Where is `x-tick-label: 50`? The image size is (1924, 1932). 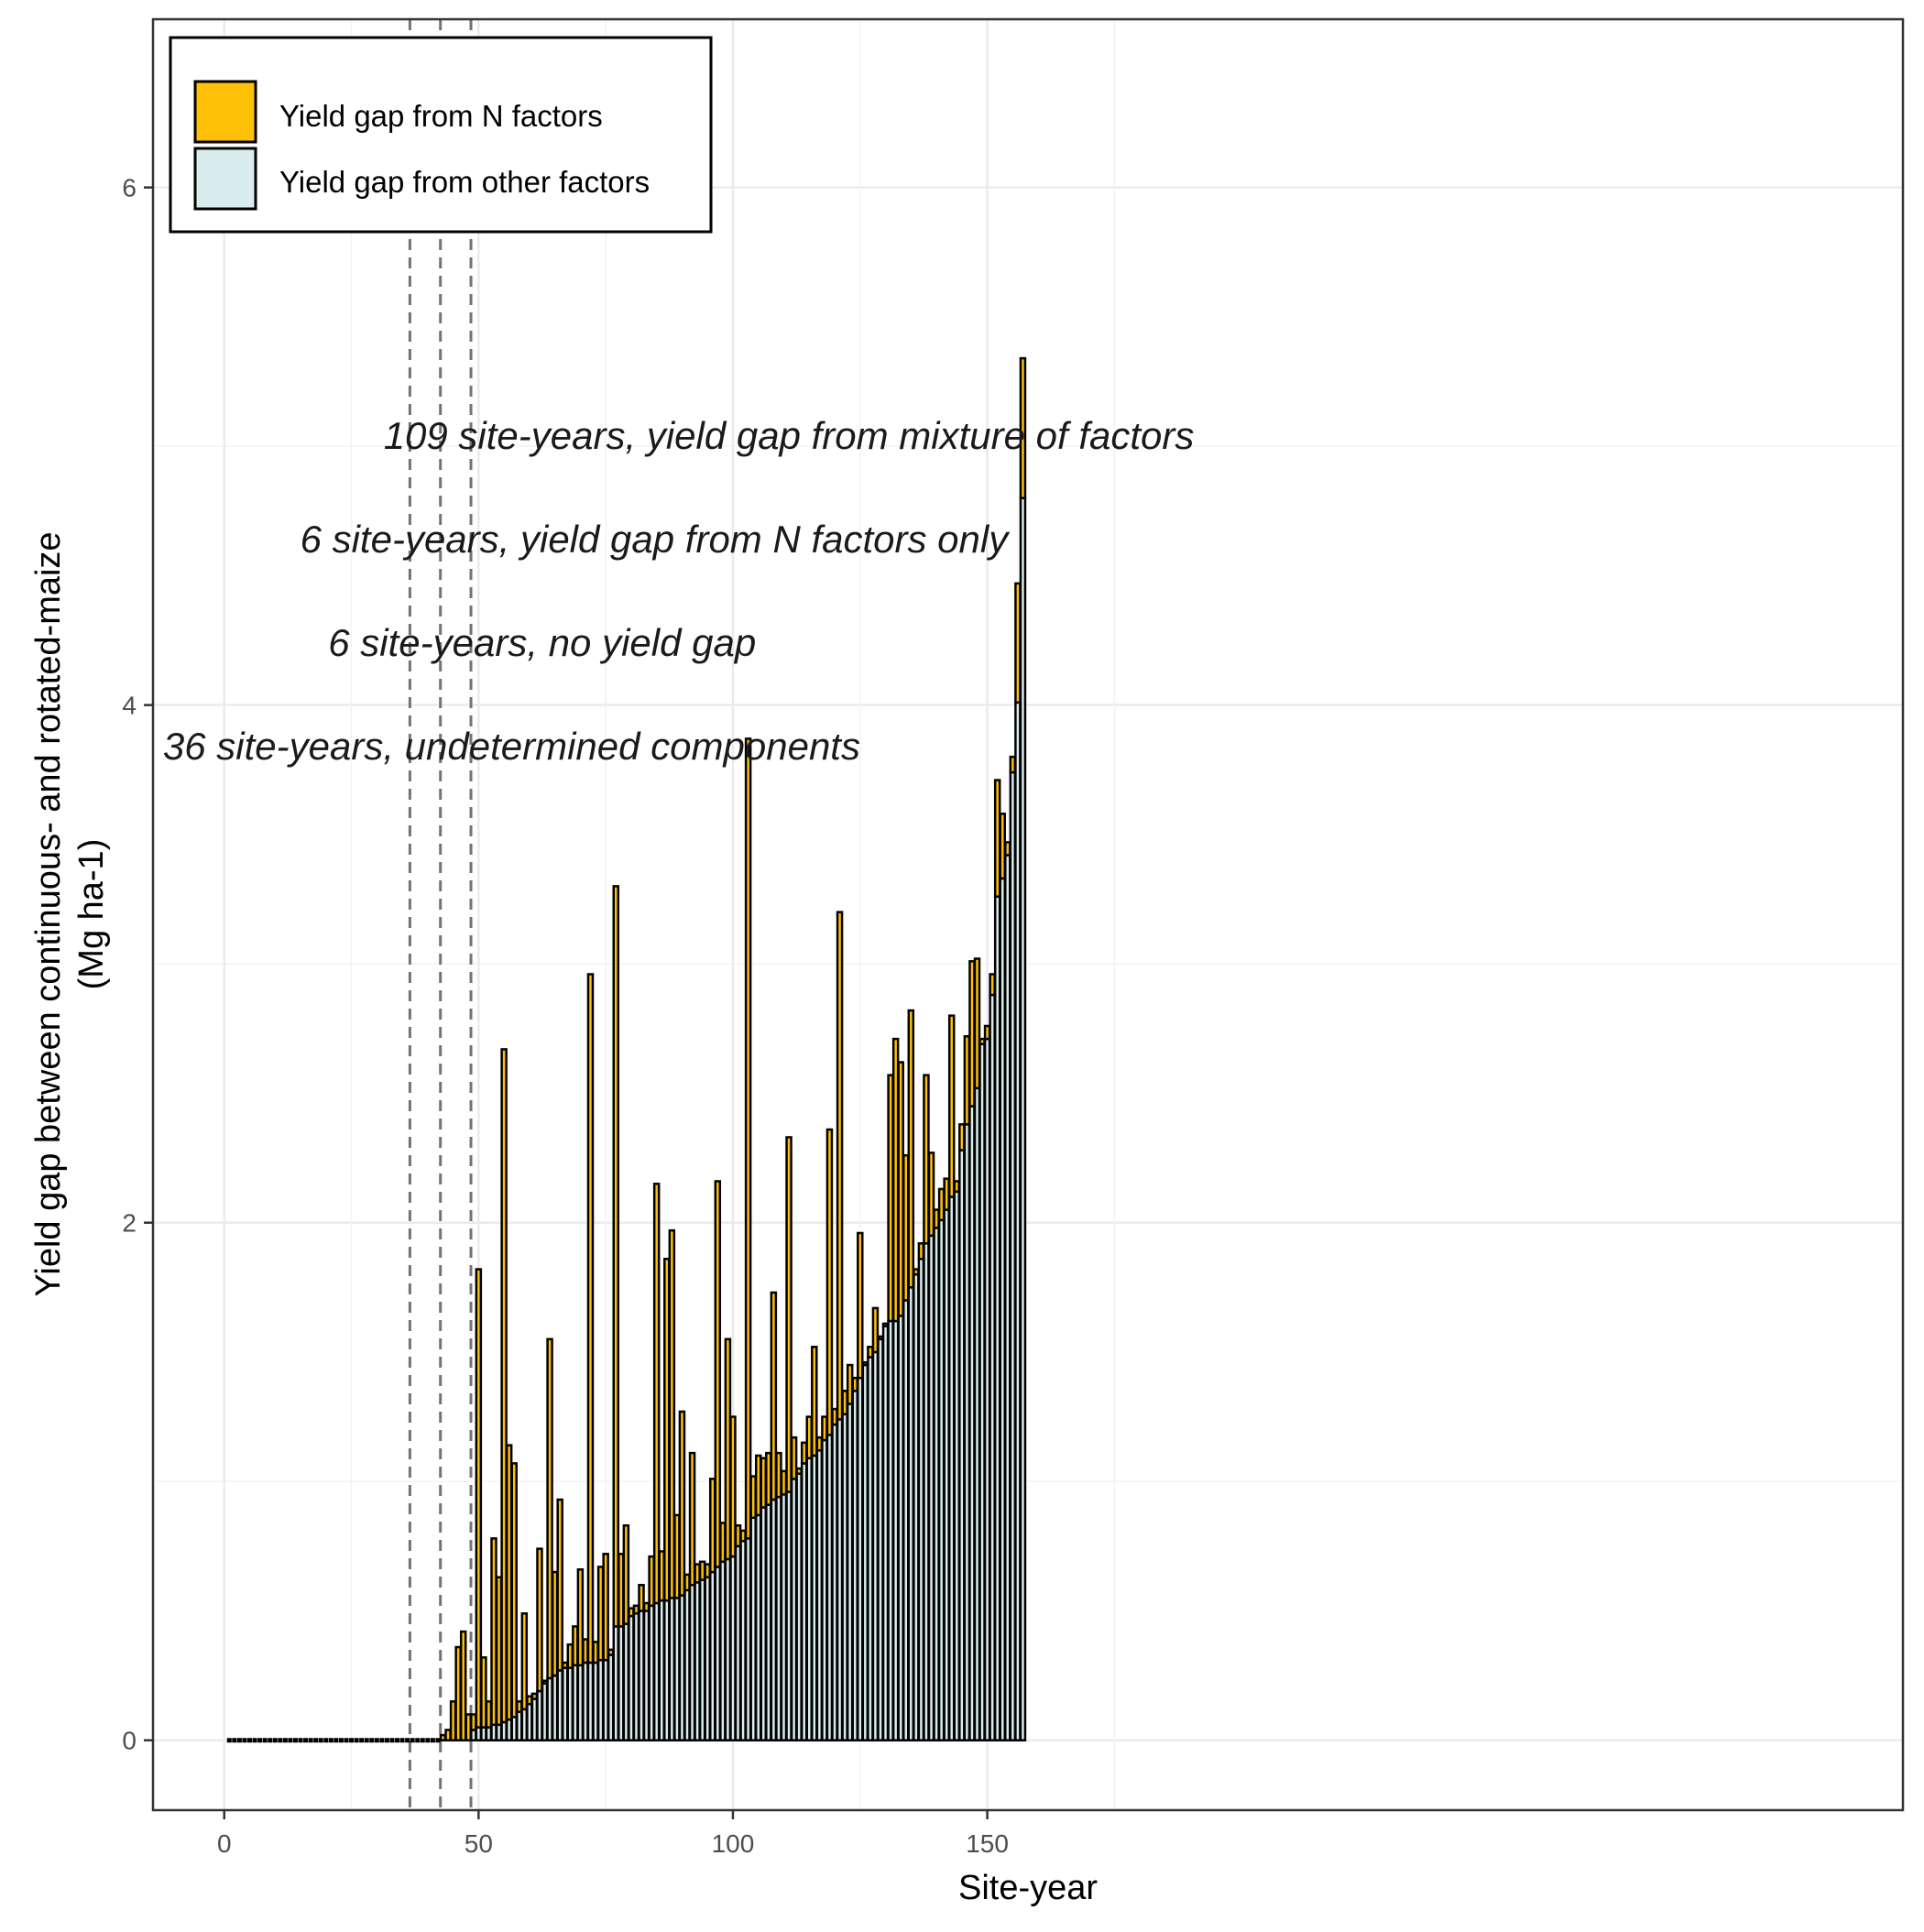 x-tick-label: 50 is located at coordinates (479, 1844).